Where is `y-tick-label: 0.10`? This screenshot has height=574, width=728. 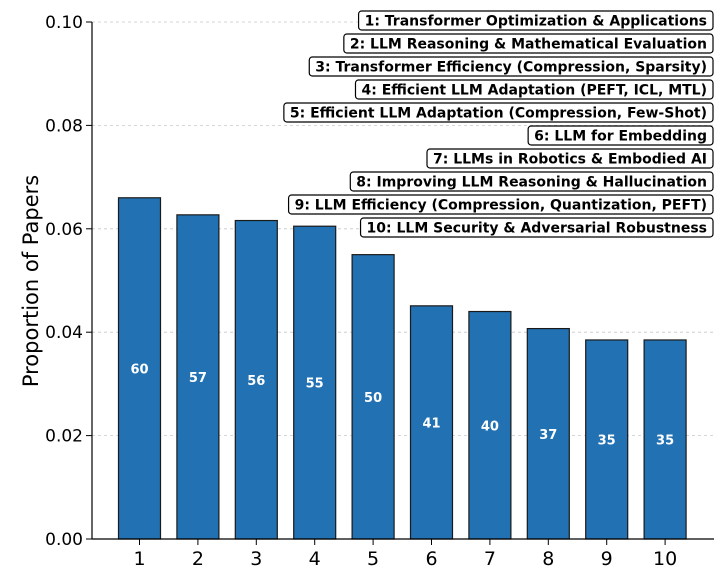
y-tick-label: 0.10 is located at coordinates (64, 23).